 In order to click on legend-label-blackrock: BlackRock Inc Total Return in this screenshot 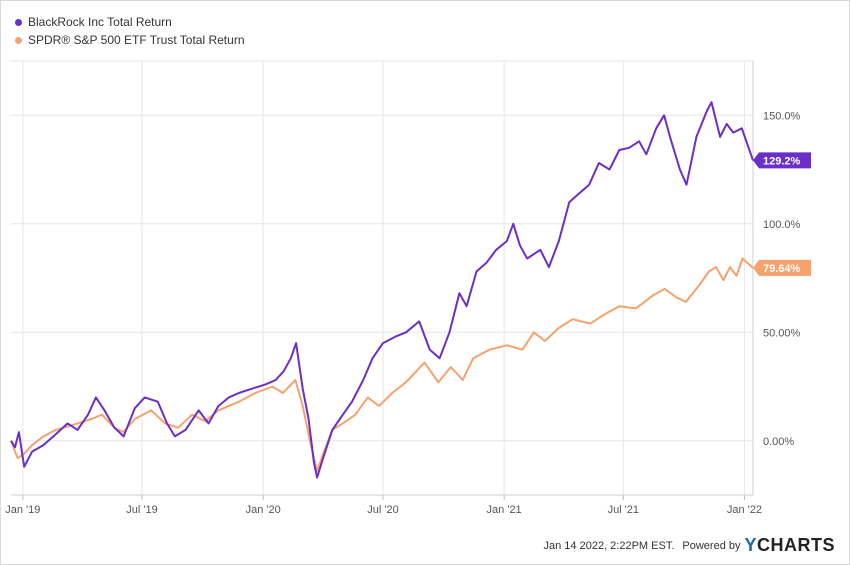, I will do `click(100, 22)`.